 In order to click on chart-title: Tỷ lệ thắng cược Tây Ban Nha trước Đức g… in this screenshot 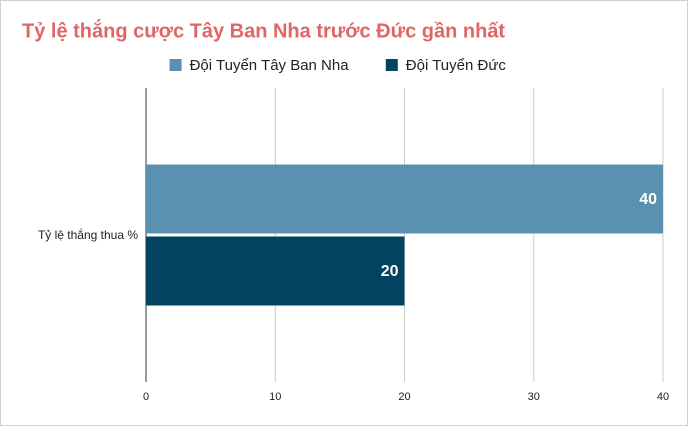, I will do `click(263, 30)`.